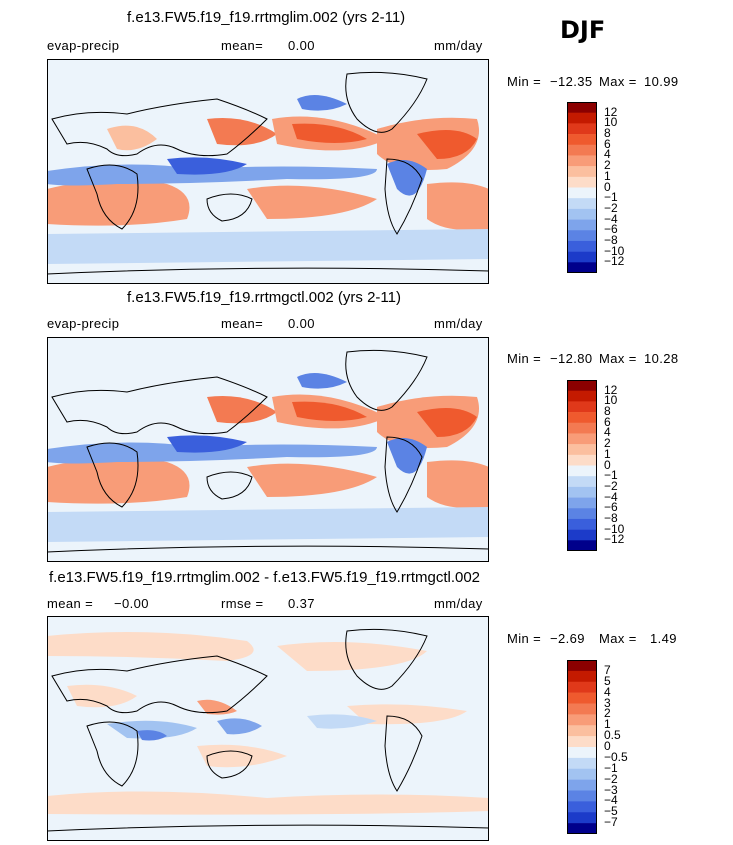  I want to click on colorbar-tick-label: 2, so click(607, 443).